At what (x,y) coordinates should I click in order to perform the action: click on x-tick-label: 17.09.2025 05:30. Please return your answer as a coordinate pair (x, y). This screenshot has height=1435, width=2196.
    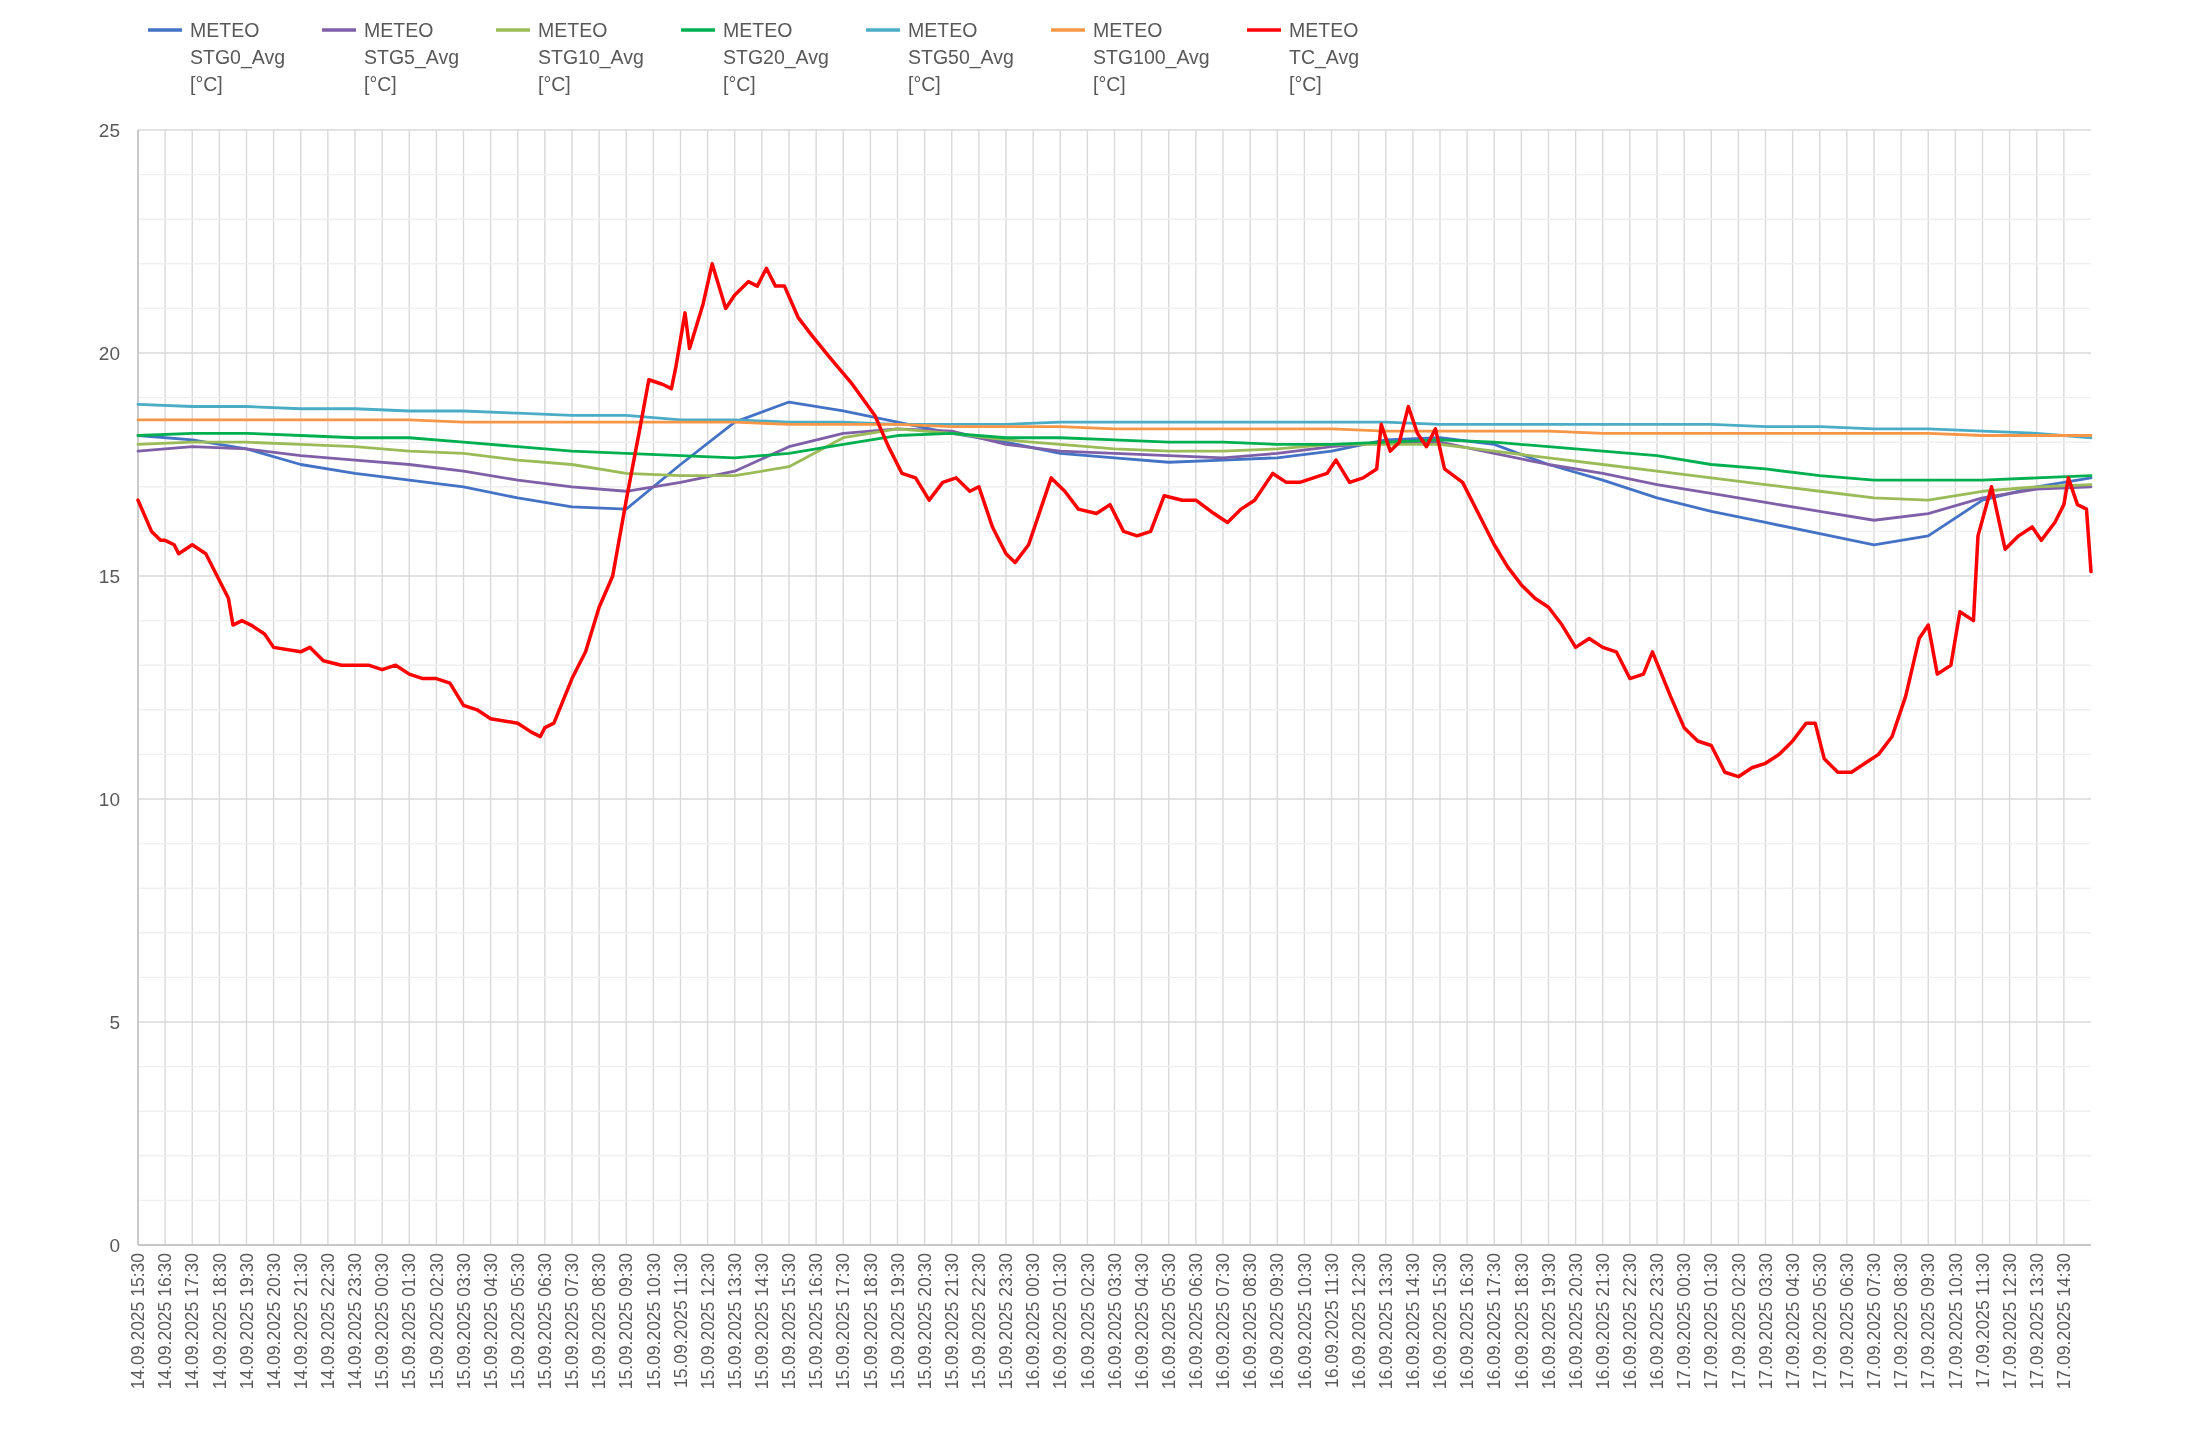
    Looking at the image, I should click on (1819, 1321).